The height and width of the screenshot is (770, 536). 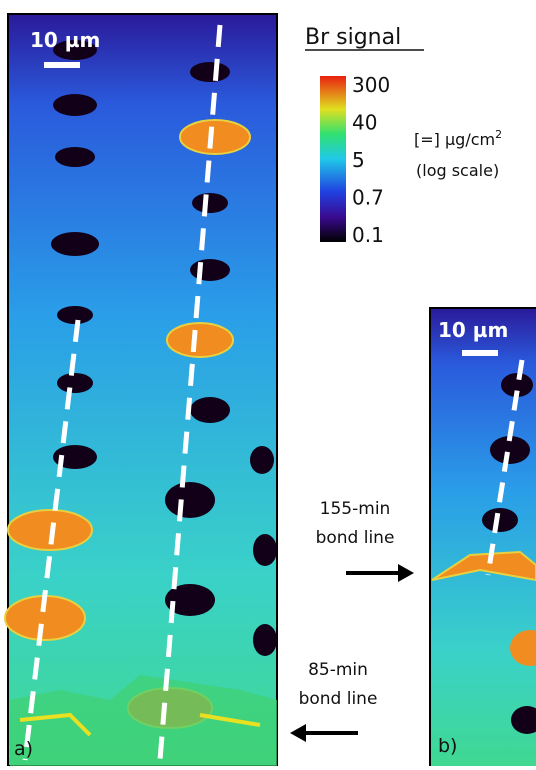 I want to click on colorbar-tick-label: 0.7, so click(x=368, y=198).